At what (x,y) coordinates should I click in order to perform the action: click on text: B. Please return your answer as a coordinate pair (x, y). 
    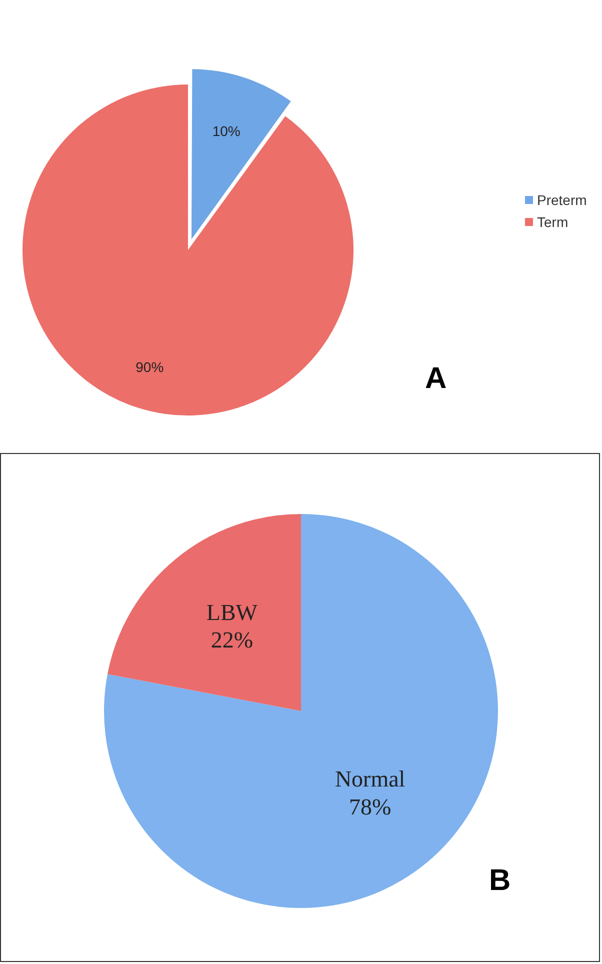
    Looking at the image, I should click on (500, 881).